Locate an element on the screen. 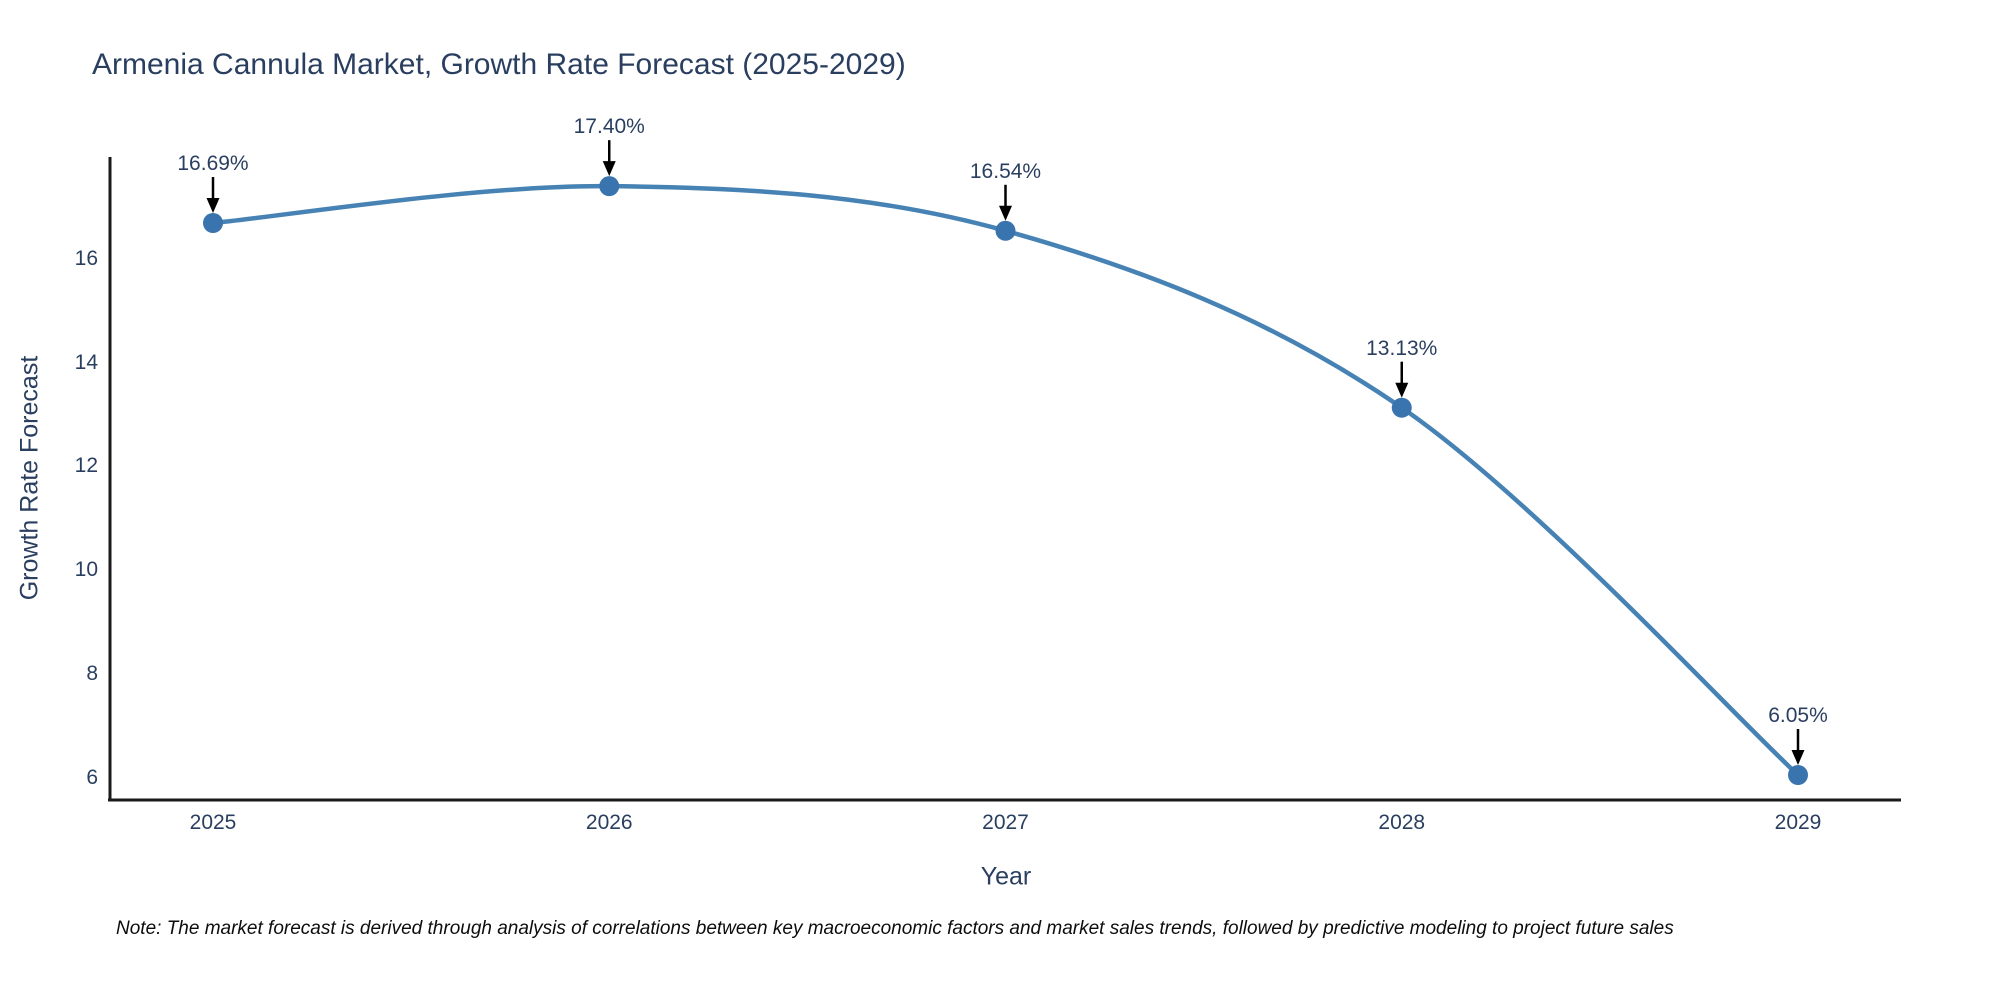 The height and width of the screenshot is (1000, 2000). y-tick-label: 10 is located at coordinates (86, 570).